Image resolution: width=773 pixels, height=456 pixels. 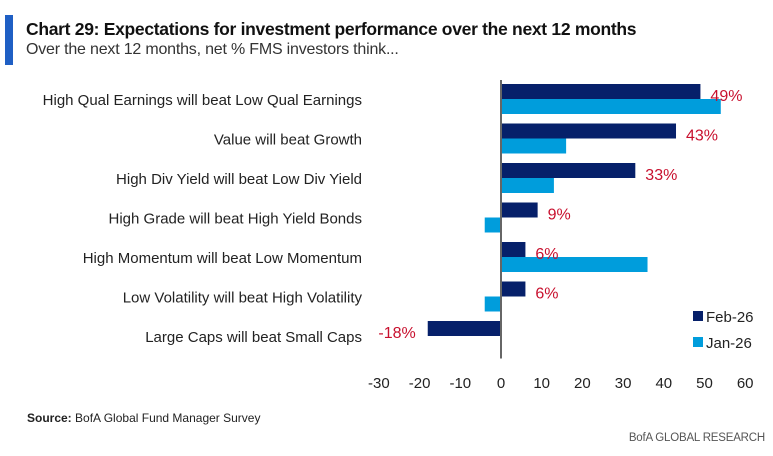 What do you see at coordinates (253, 337) in the screenshot?
I see `category-label: Large Caps will beat Small Caps` at bounding box center [253, 337].